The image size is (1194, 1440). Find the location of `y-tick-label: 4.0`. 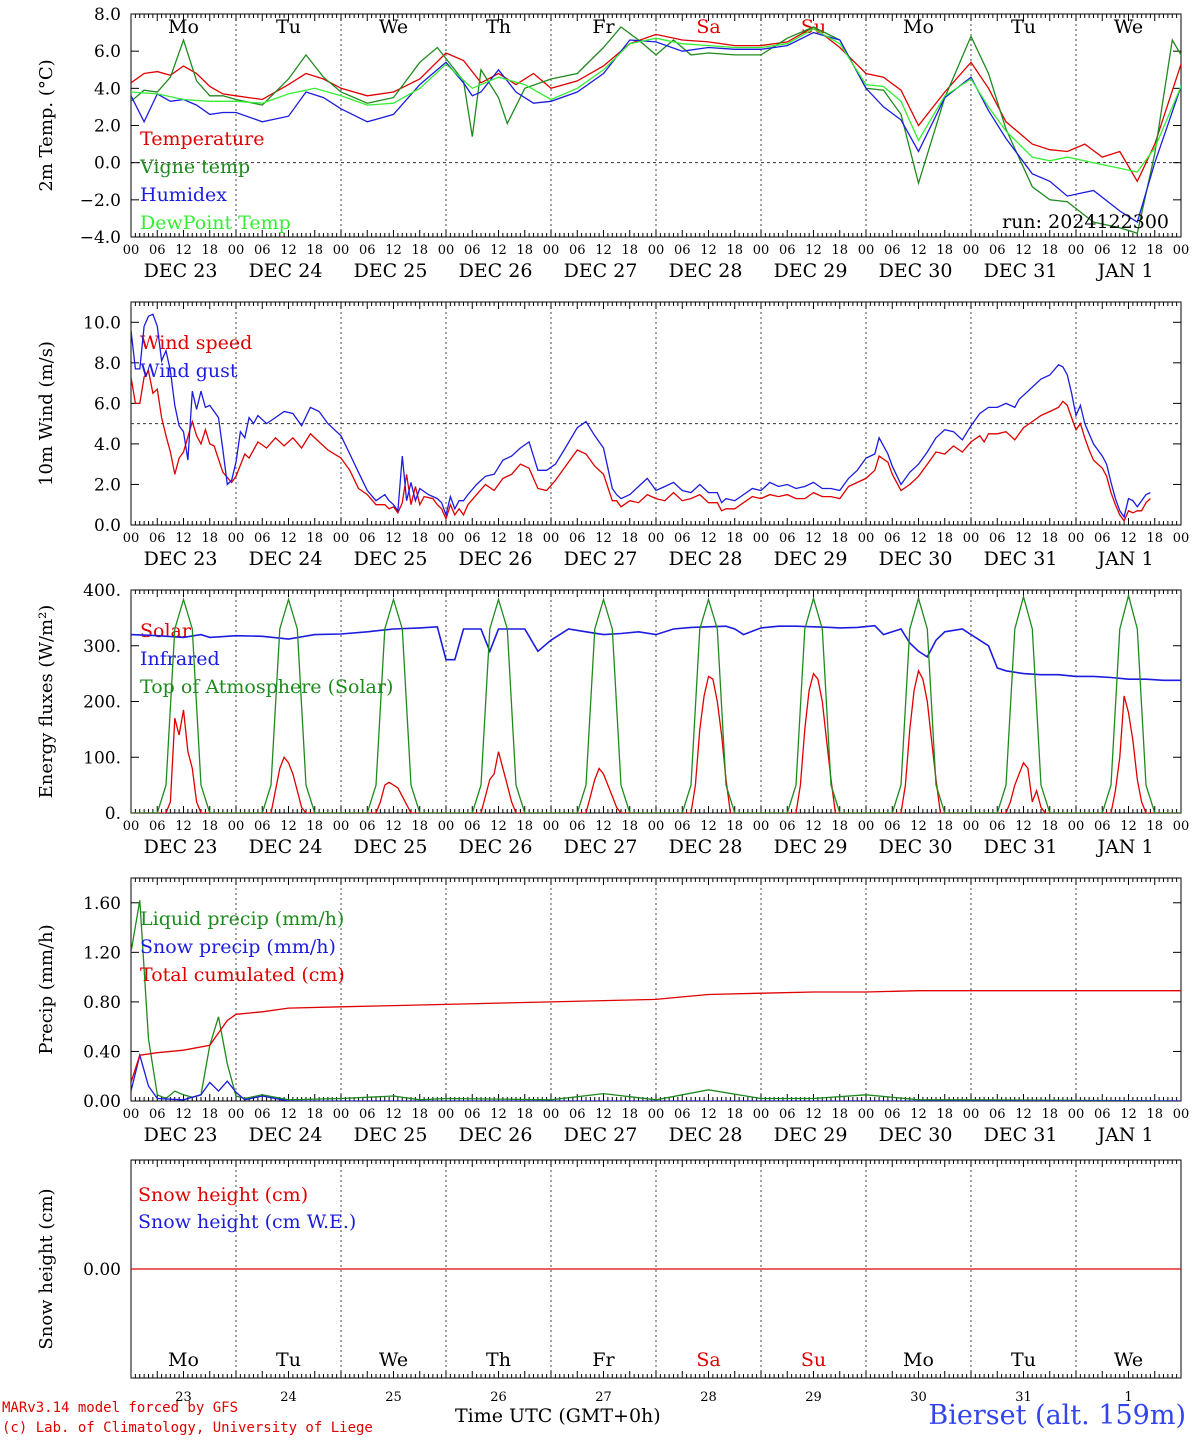

y-tick-label: 4.0 is located at coordinates (107, 89).